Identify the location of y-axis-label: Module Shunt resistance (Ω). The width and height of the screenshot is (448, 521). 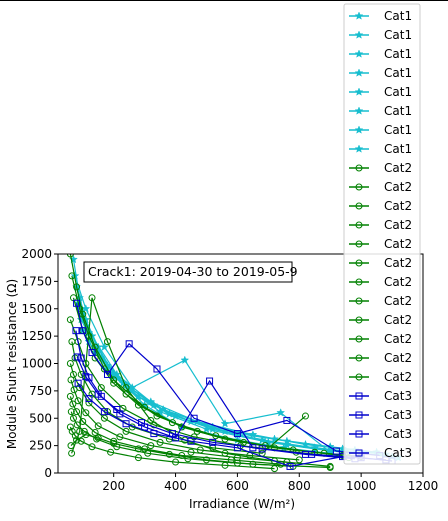
(12, 364).